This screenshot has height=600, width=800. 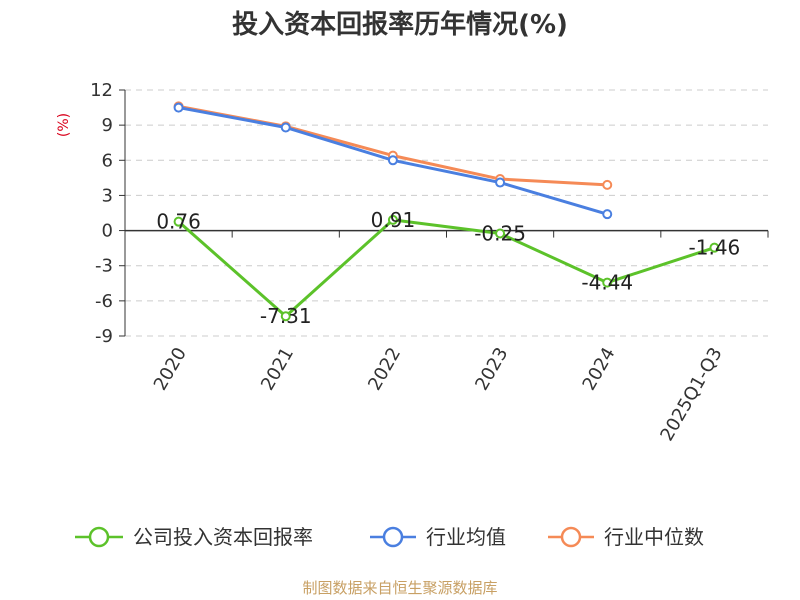 What do you see at coordinates (598, 369) in the screenshot?
I see `x-tick-label: 2024` at bounding box center [598, 369].